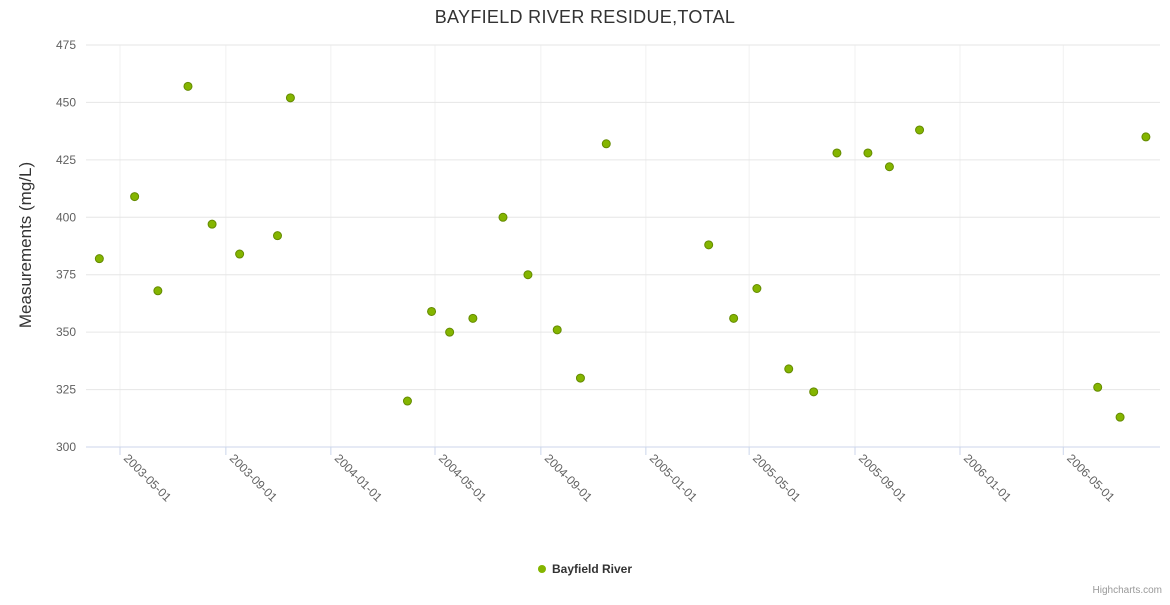 The width and height of the screenshot is (1170, 605). What do you see at coordinates (254, 478) in the screenshot?
I see `x-axis-tick-label: 2003-09-01` at bounding box center [254, 478].